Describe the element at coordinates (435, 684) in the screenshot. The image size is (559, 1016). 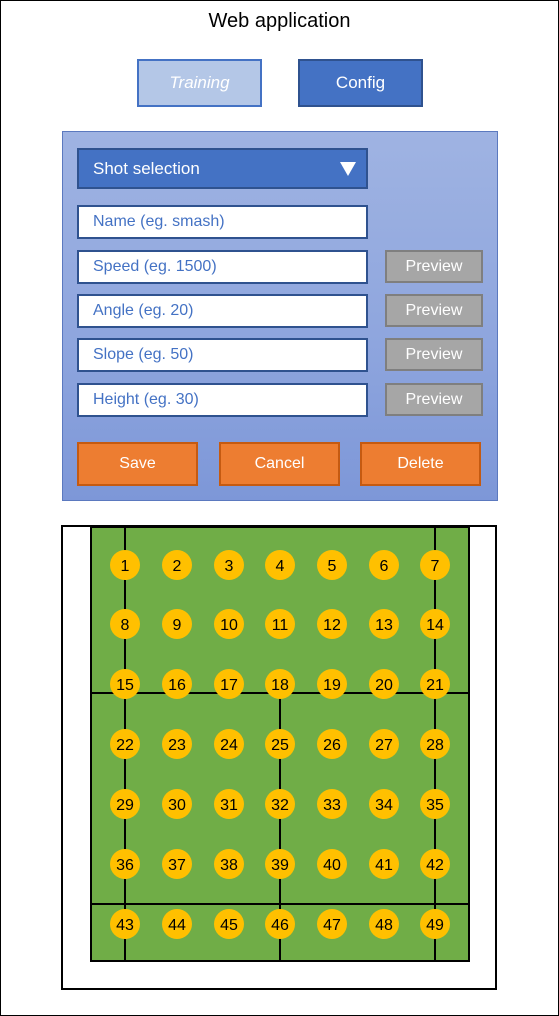
I see `zone-21: 21` at that location.